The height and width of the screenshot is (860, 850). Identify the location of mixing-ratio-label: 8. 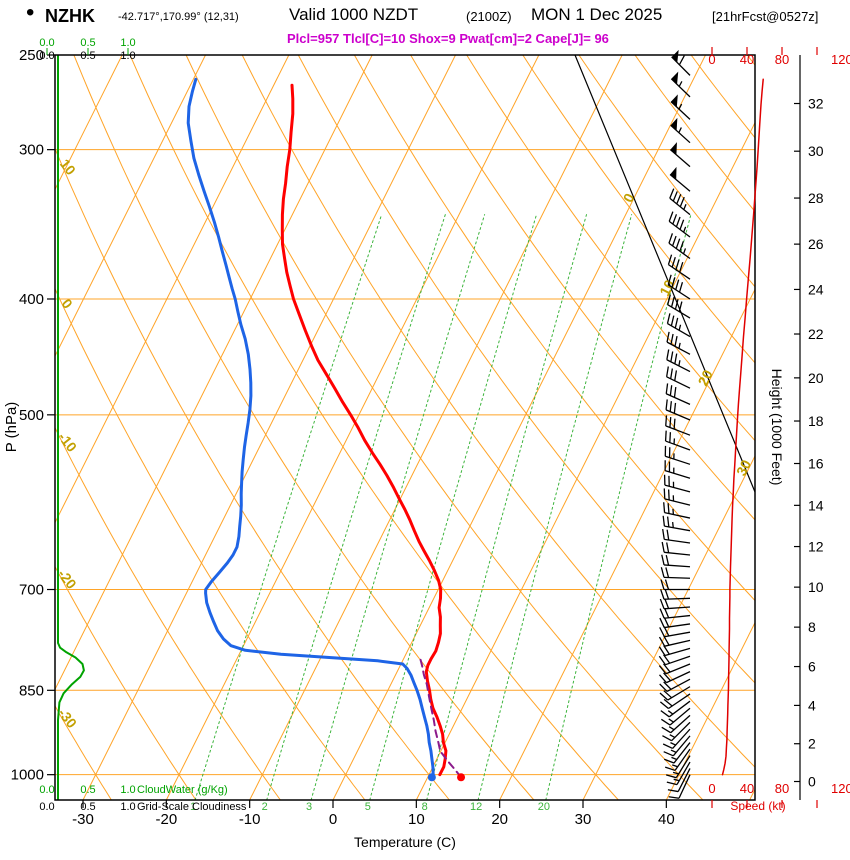
(425, 807).